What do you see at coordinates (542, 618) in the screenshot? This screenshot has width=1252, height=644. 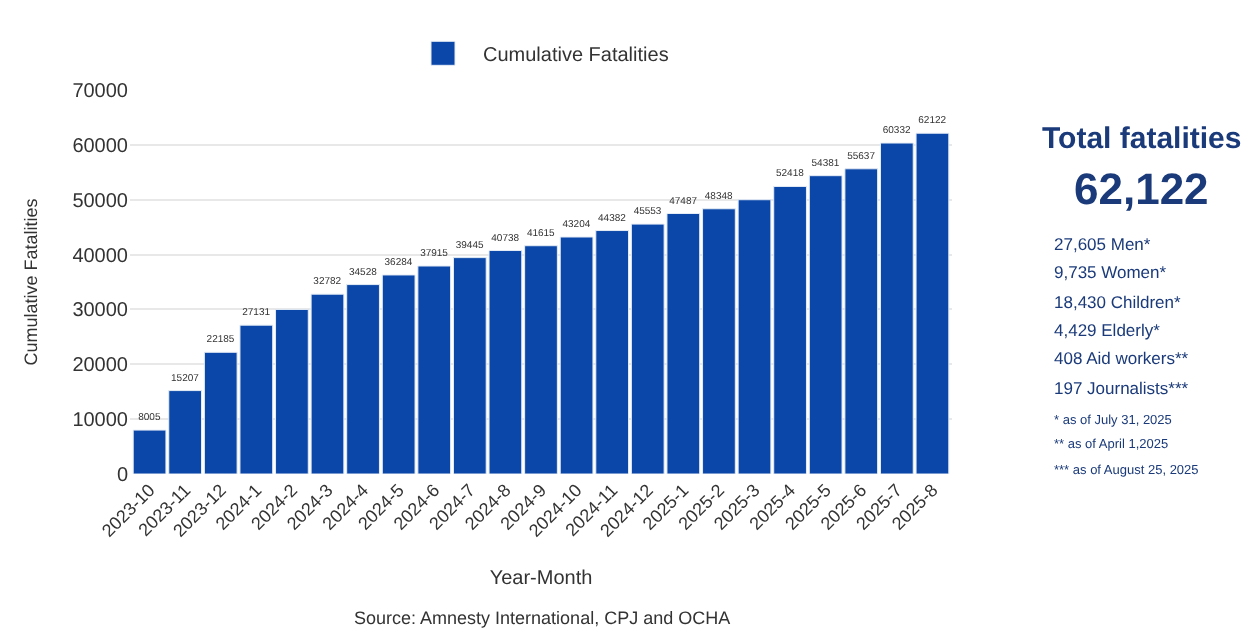 I see `source-note: Source: Amnesty International, CPJ and OCHA` at bounding box center [542, 618].